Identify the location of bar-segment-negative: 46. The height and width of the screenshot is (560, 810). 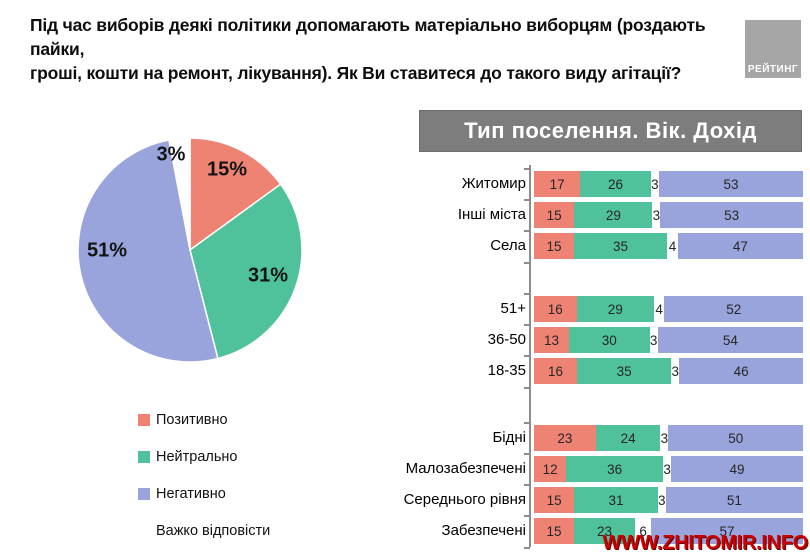
(741, 371).